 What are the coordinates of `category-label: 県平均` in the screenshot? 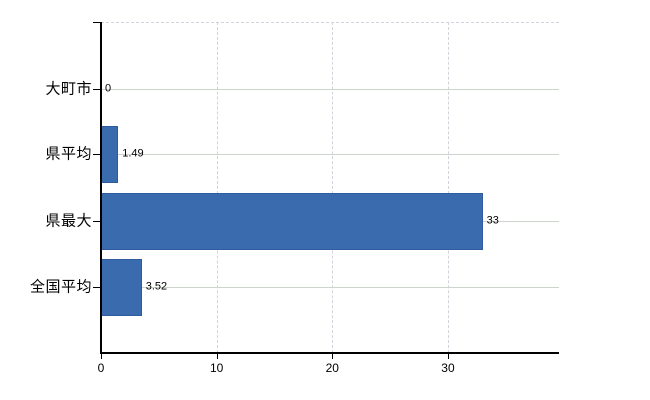 It's located at (68, 154).